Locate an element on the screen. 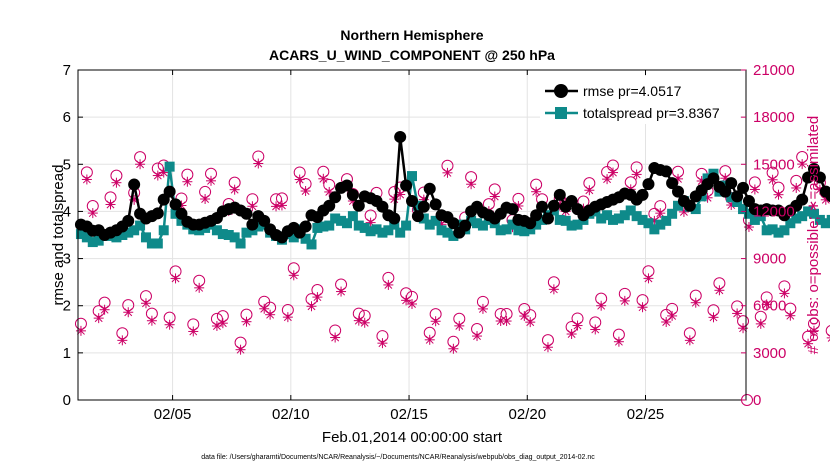 The height and width of the screenshot is (475, 830). legend-spread-label: totalspread pr=3.8367 is located at coordinates (651, 113).